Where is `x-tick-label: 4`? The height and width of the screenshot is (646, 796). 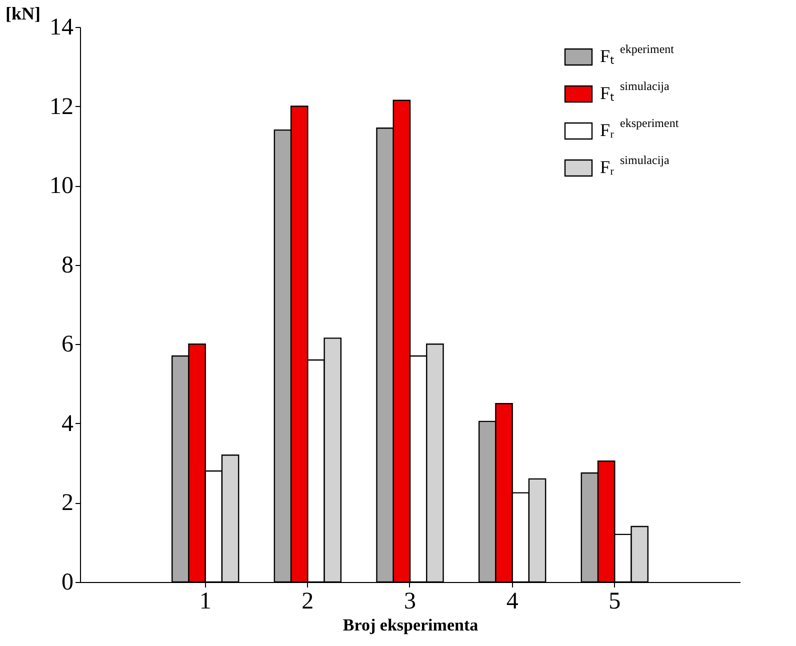 x-tick-label: 4 is located at coordinates (512, 601).